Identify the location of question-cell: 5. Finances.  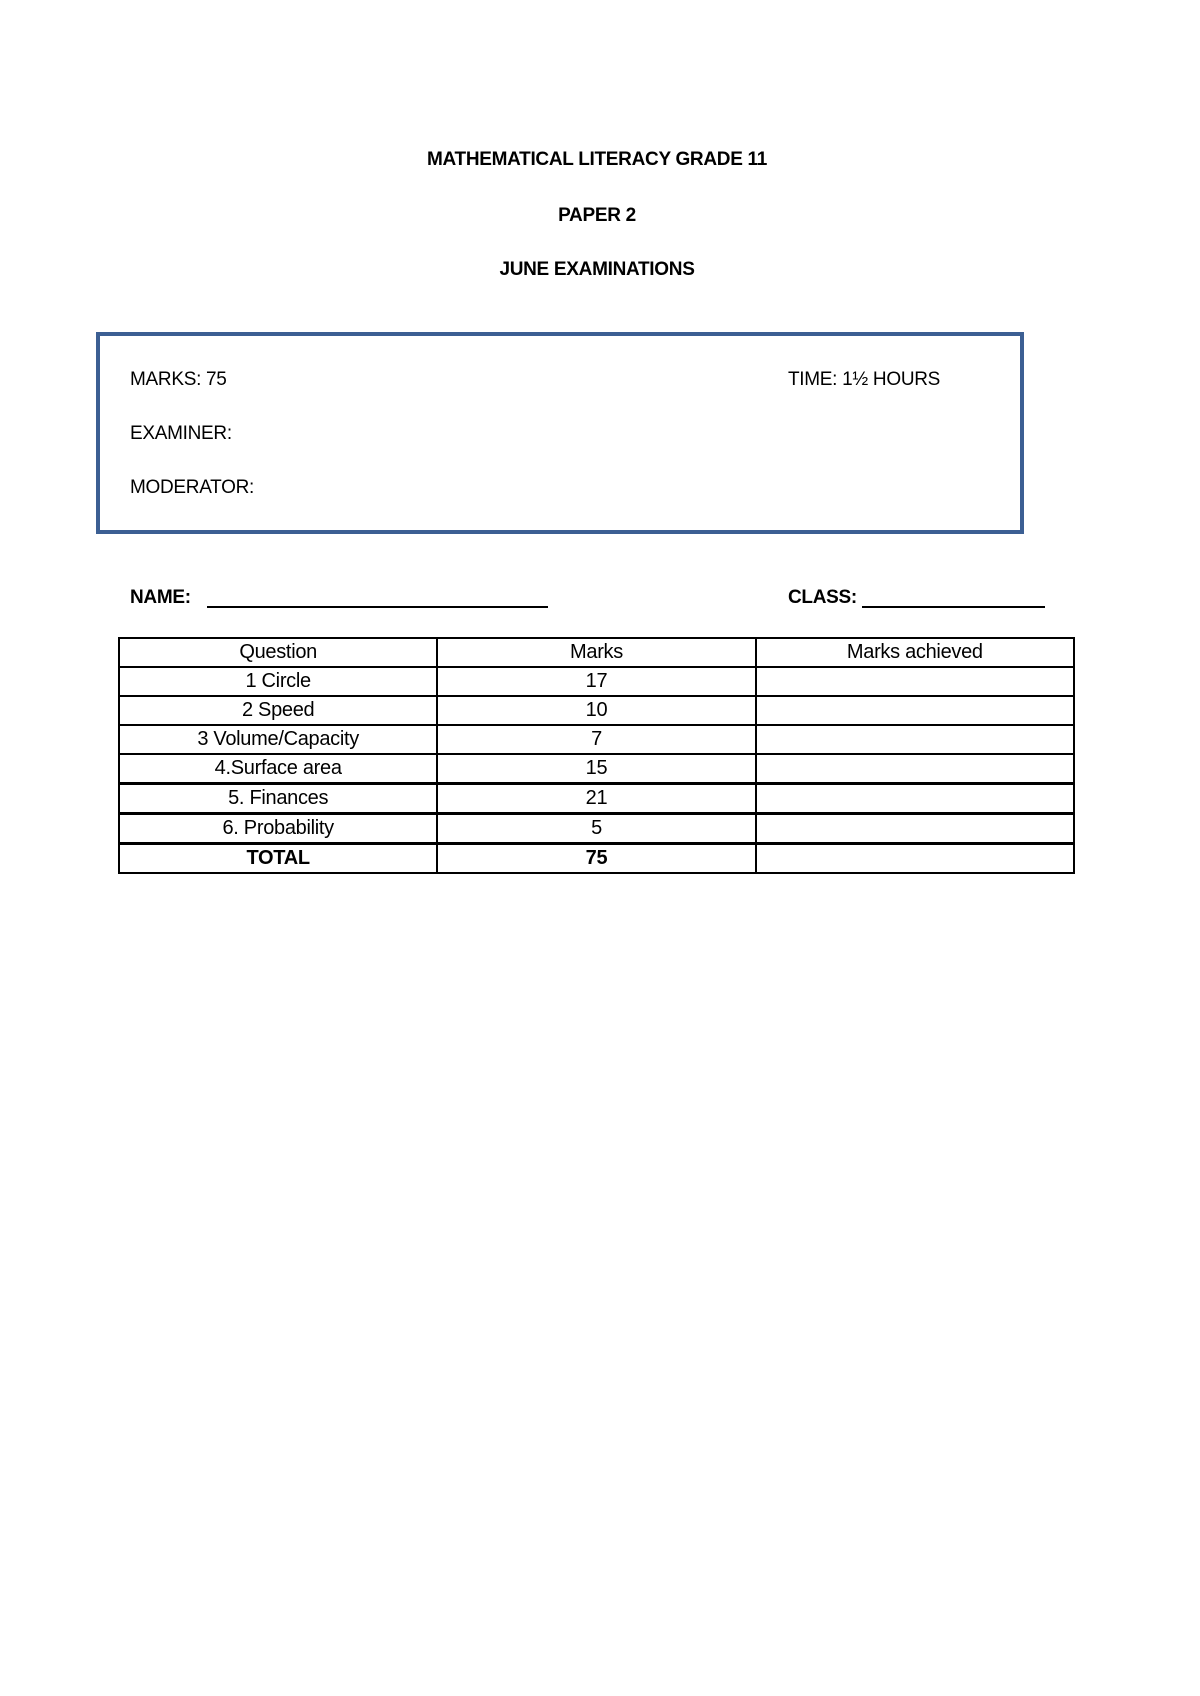
(278, 798).